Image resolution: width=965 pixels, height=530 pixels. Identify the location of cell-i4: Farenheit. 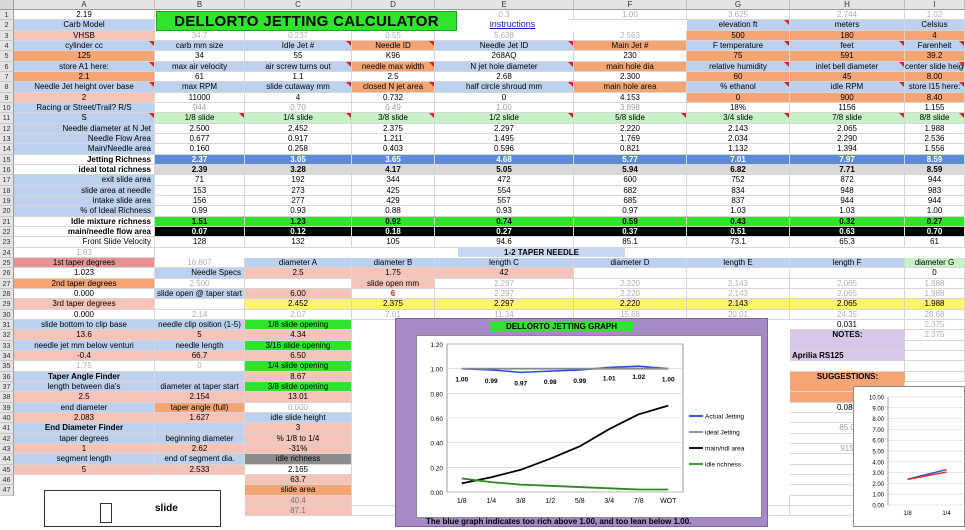
(935, 46).